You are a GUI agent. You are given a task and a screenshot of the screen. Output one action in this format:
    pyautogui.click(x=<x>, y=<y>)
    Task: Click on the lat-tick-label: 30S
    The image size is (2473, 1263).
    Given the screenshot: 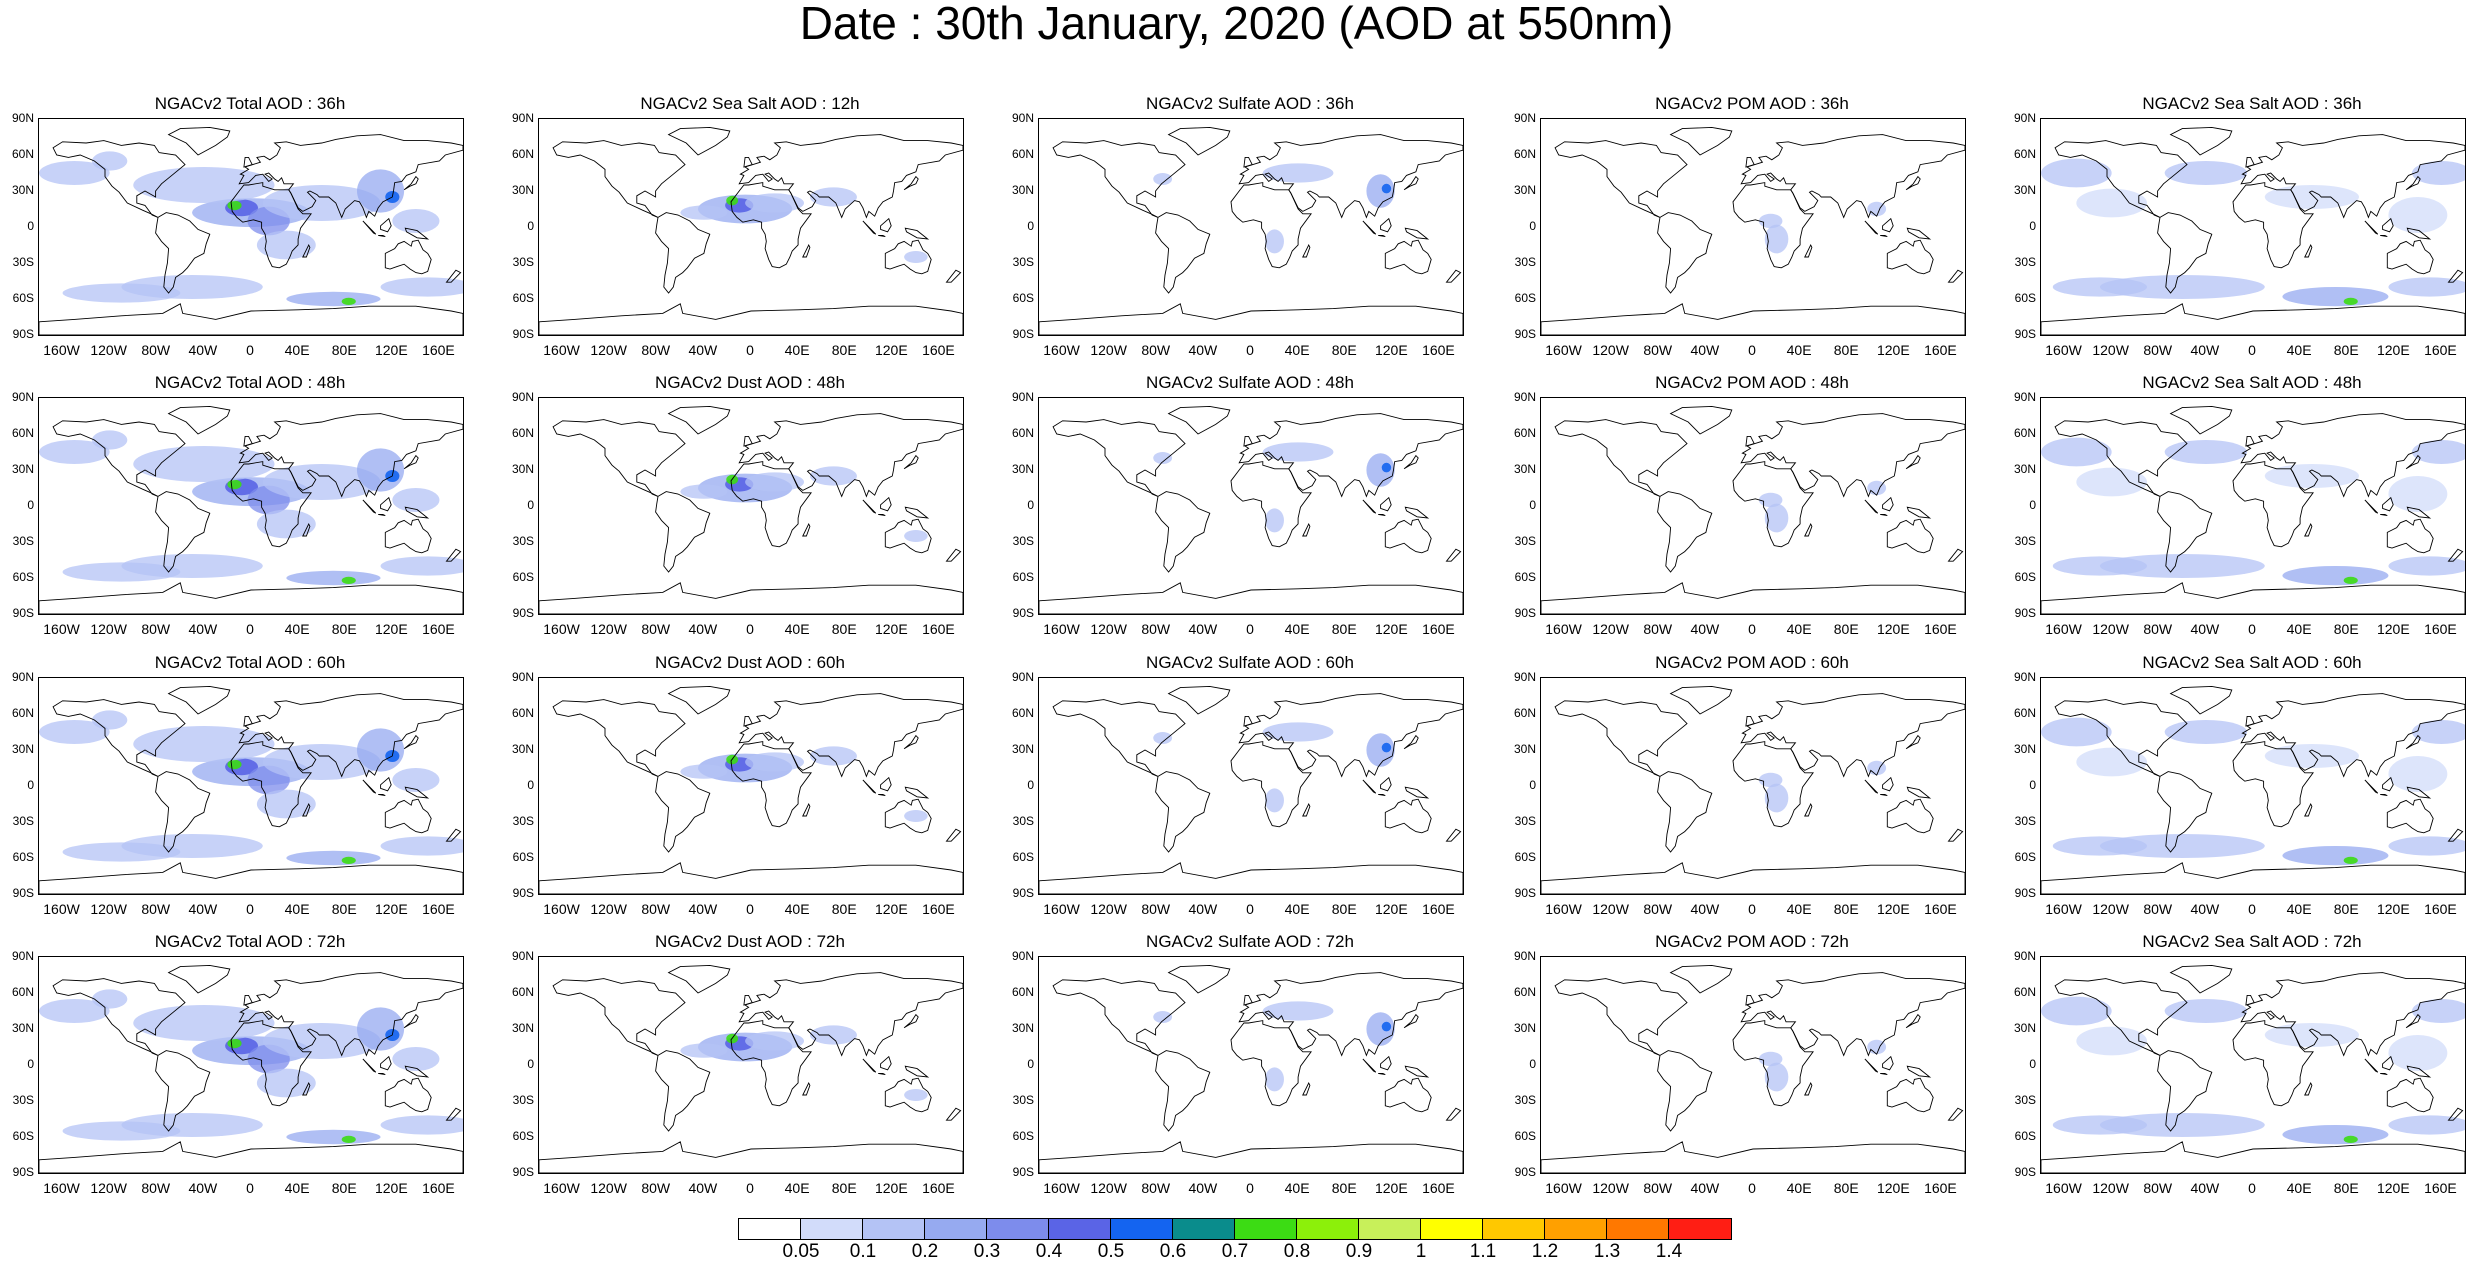 What is the action you would take?
    pyautogui.click(x=523, y=541)
    